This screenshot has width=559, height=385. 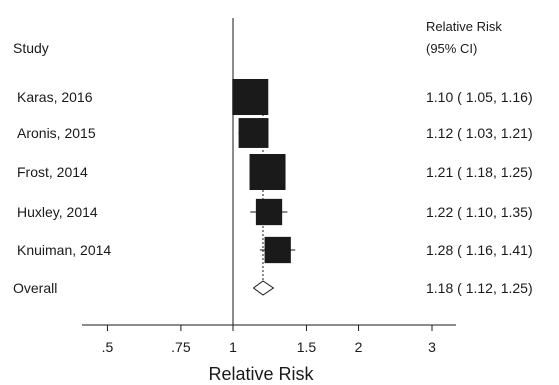 I want to click on study-column-header: Study, so click(x=31, y=48).